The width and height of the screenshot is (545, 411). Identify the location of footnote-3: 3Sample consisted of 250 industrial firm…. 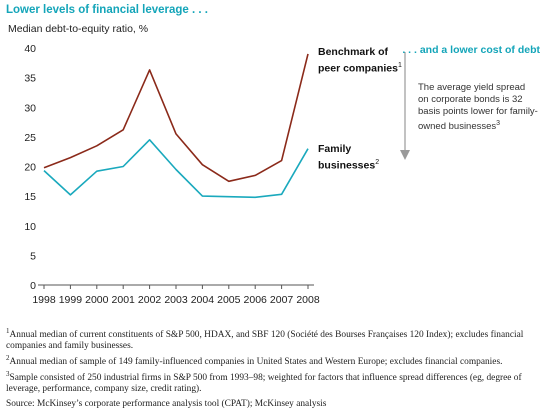
(264, 382).